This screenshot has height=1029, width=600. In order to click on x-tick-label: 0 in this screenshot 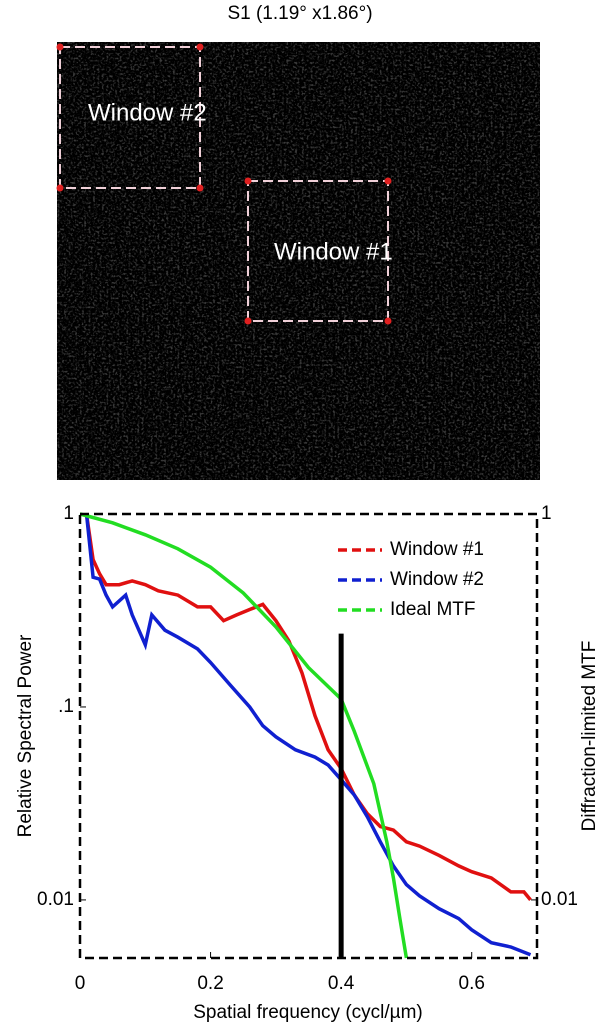, I will do `click(80, 983)`.